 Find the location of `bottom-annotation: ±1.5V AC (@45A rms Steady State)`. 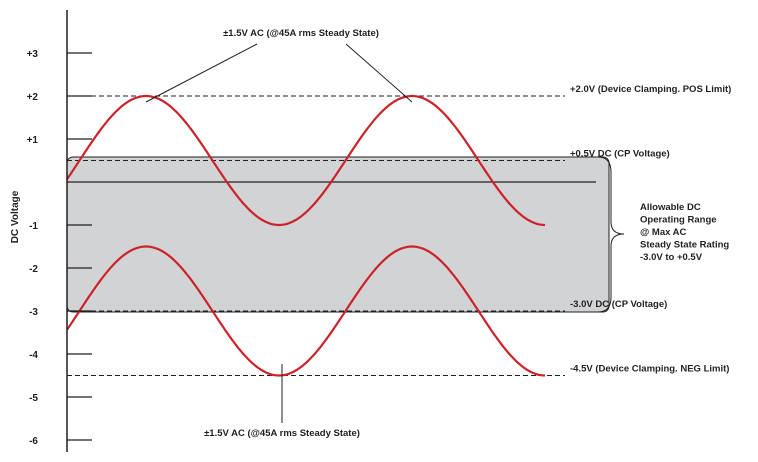

bottom-annotation: ±1.5V AC (@45A rms Steady State) is located at coordinates (282, 433).